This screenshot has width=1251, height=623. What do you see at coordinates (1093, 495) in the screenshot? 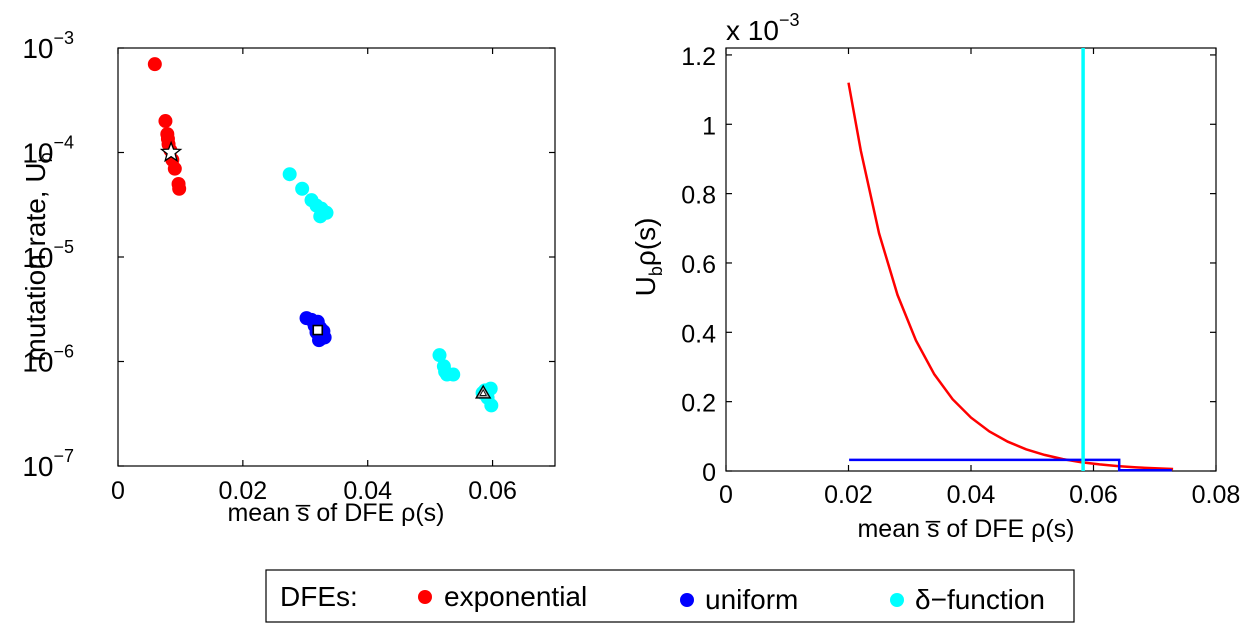
I see `right-x-tick-label: 0.06` at bounding box center [1093, 495].